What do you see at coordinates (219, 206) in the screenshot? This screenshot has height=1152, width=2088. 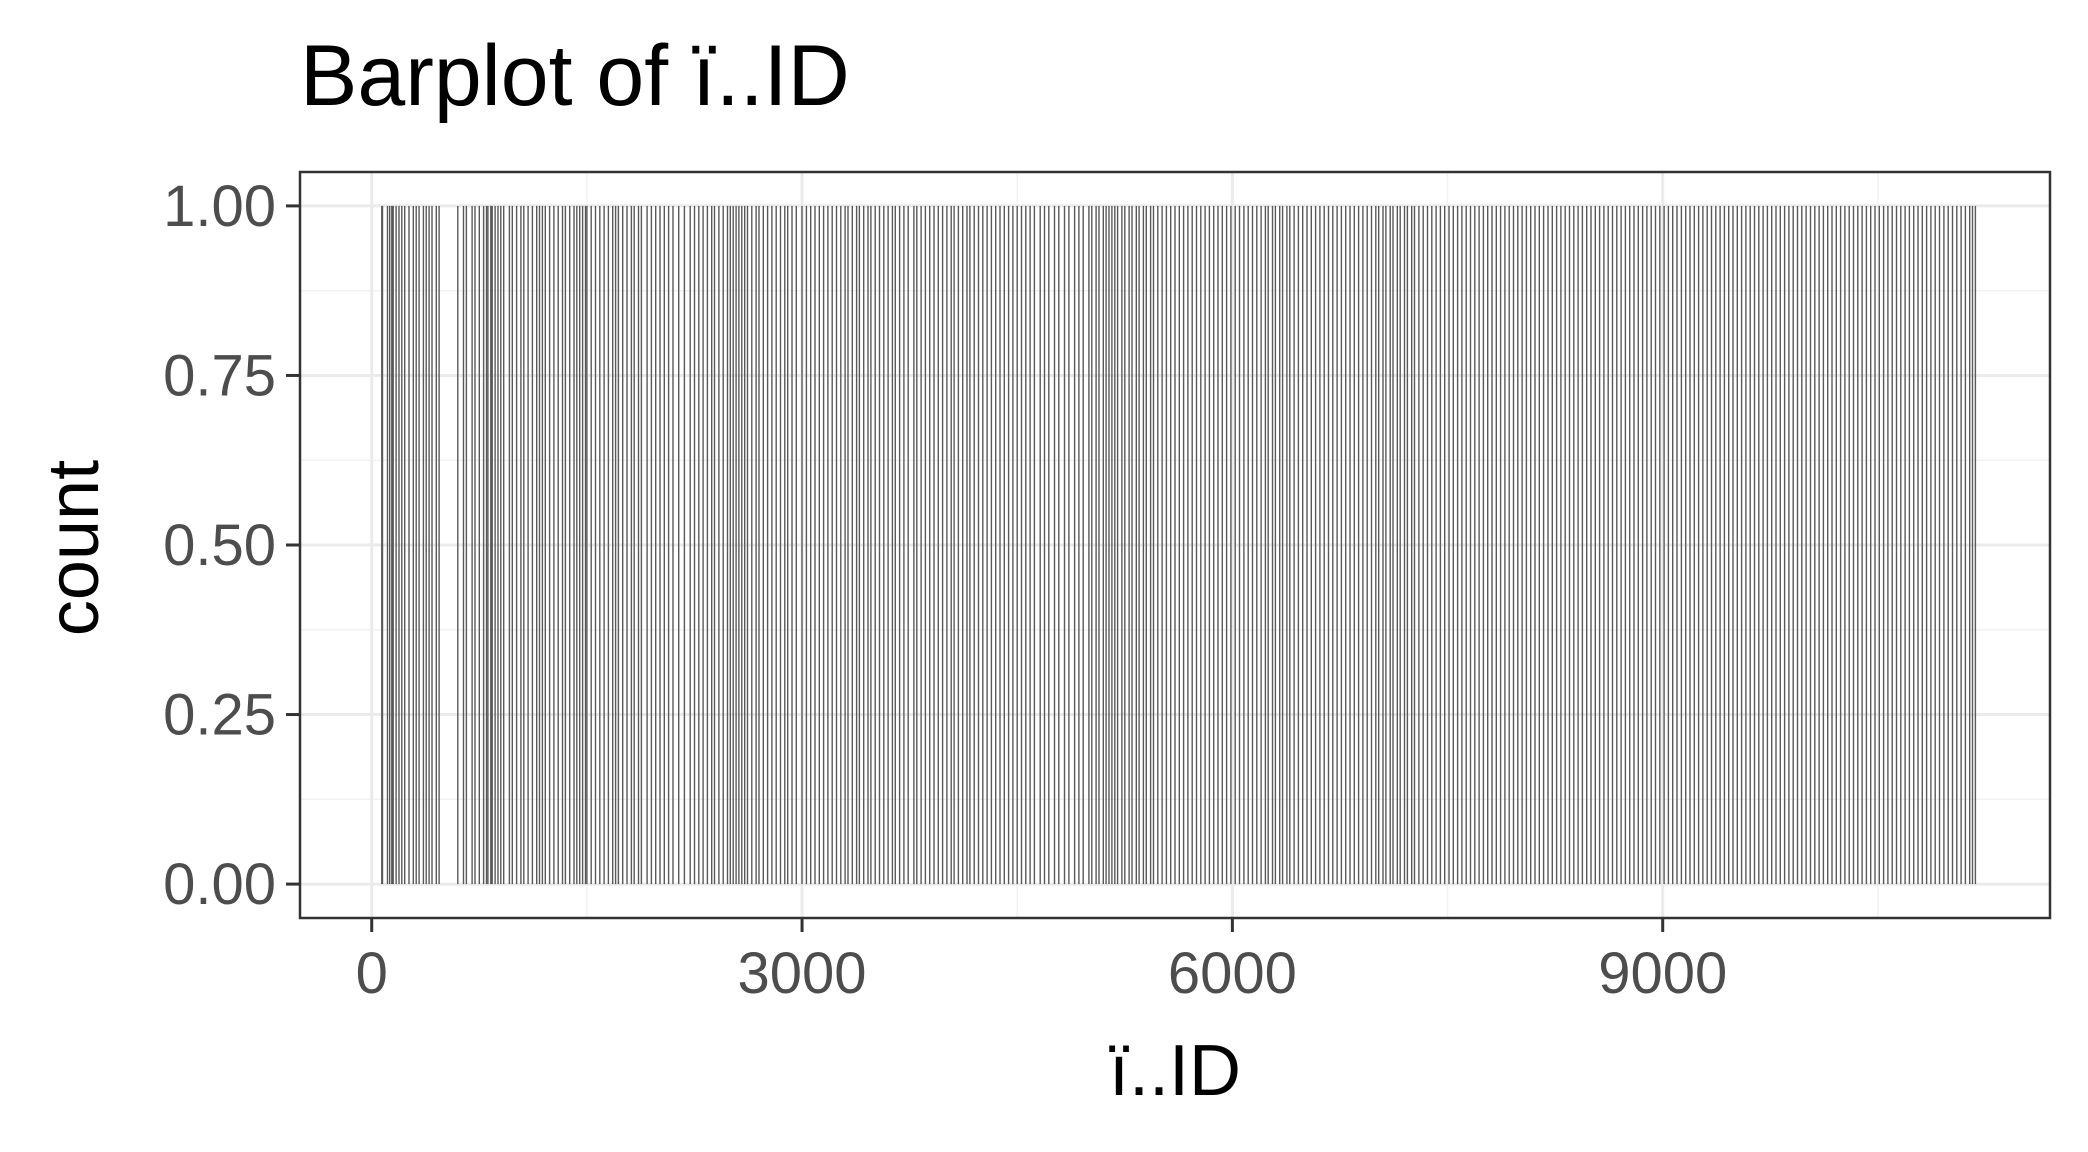 I see `y-tick-label: 1.00` at bounding box center [219, 206].